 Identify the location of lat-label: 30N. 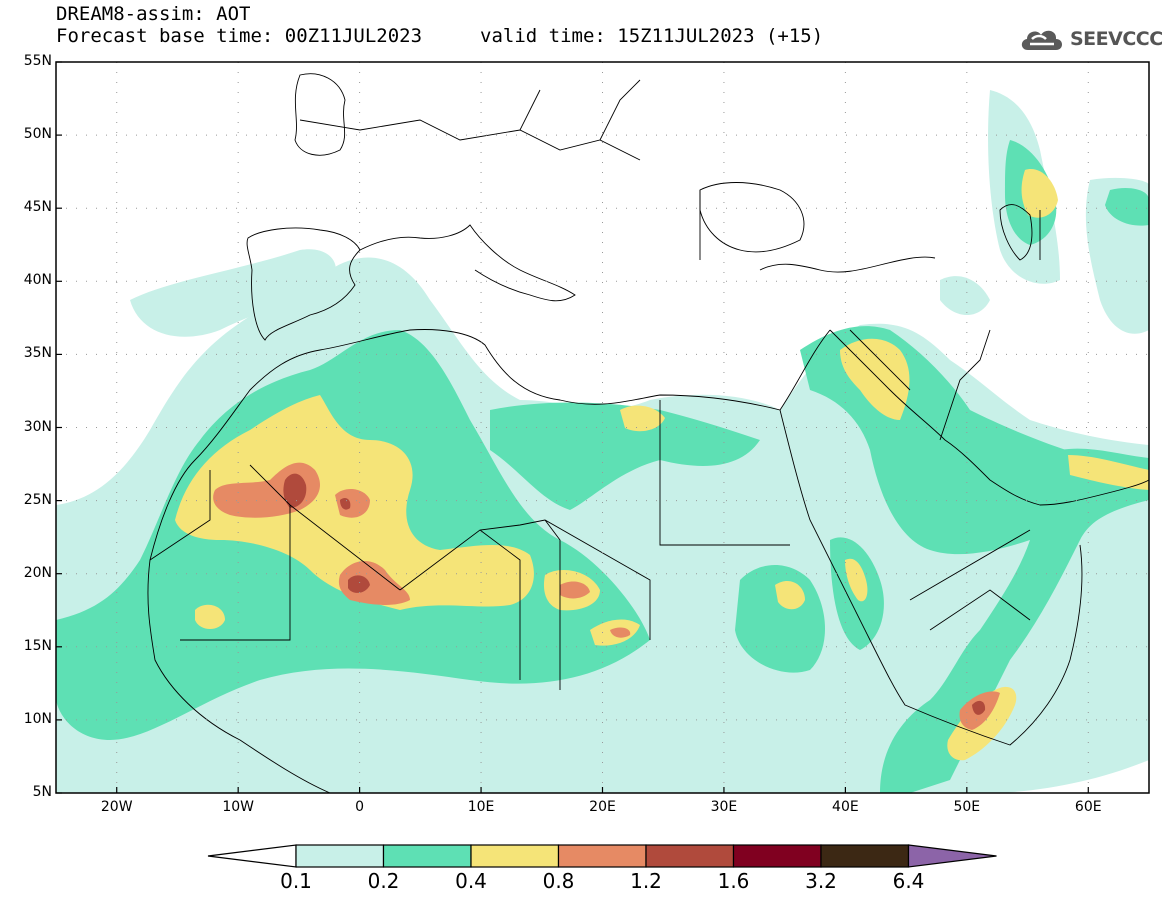
(37, 426).